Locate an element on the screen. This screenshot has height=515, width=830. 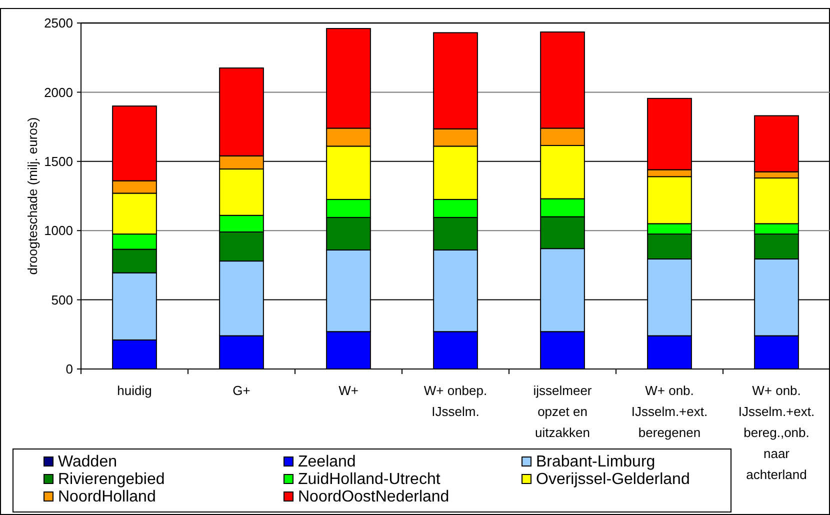
legend-label: ZuidHolland-Utrecht is located at coordinates (369, 479).